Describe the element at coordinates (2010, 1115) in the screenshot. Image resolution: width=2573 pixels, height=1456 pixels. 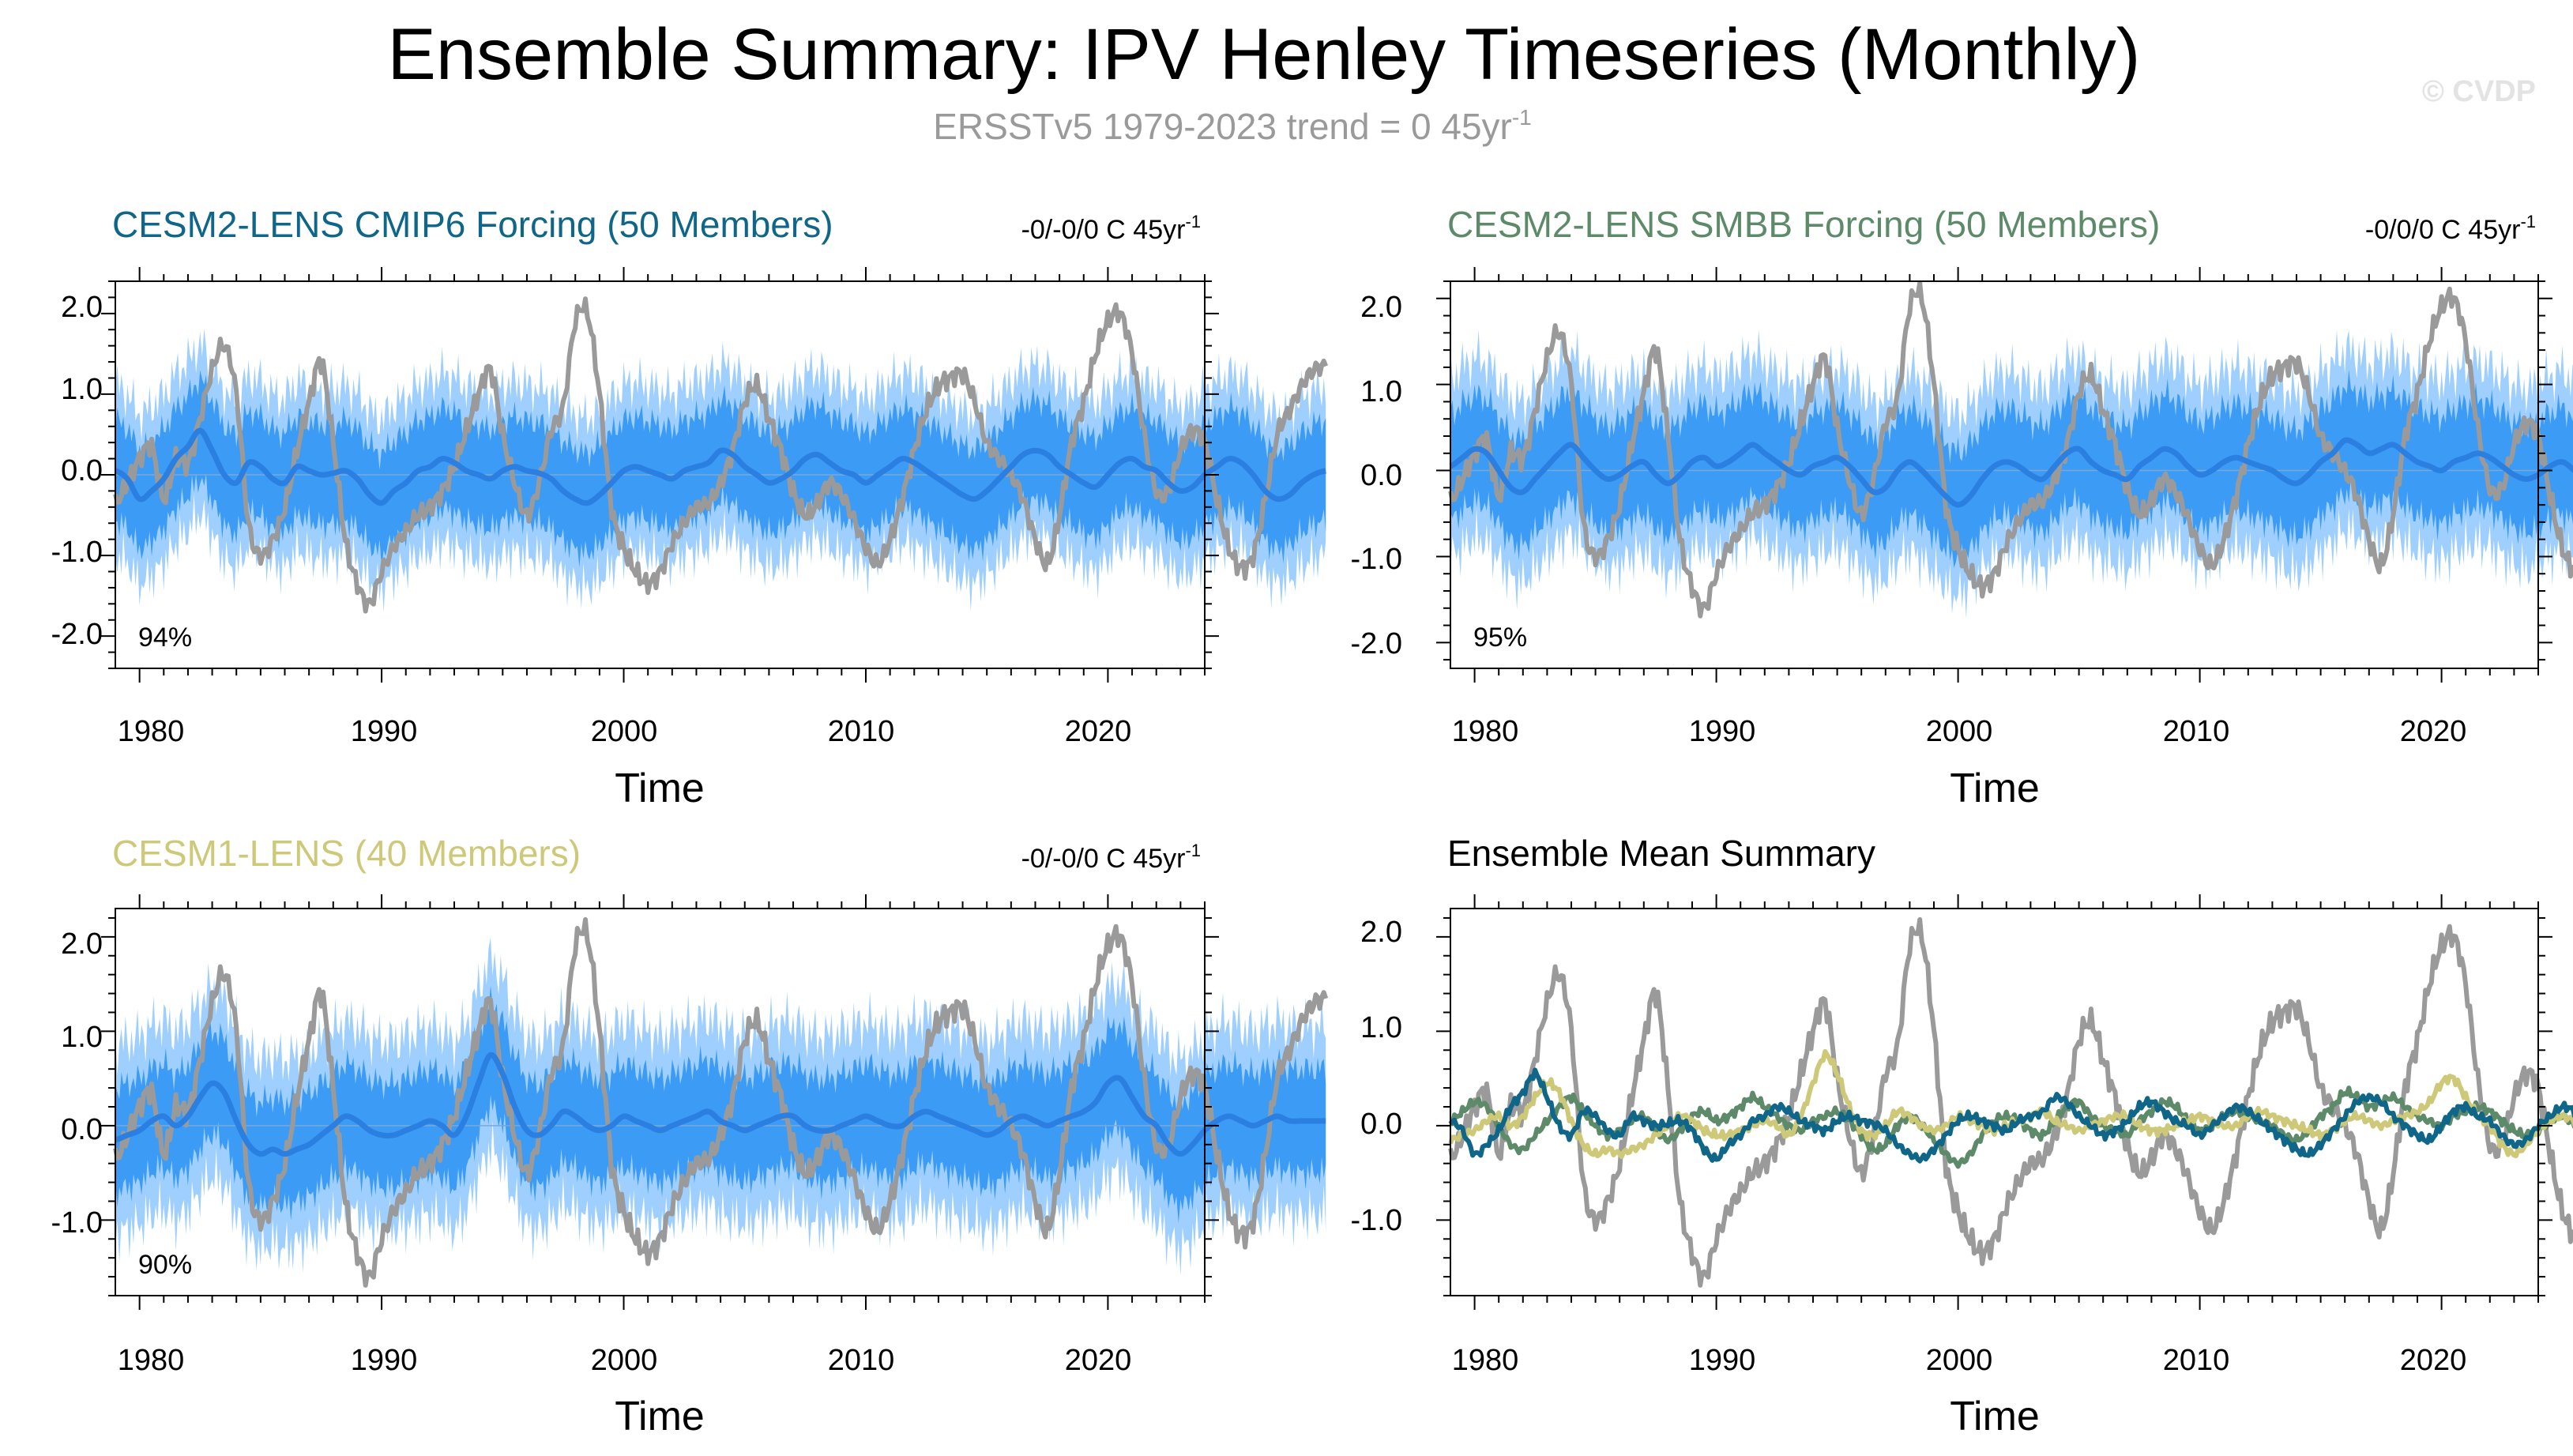
I see `ensemble-mean-line-cesm2-cmip6` at that location.